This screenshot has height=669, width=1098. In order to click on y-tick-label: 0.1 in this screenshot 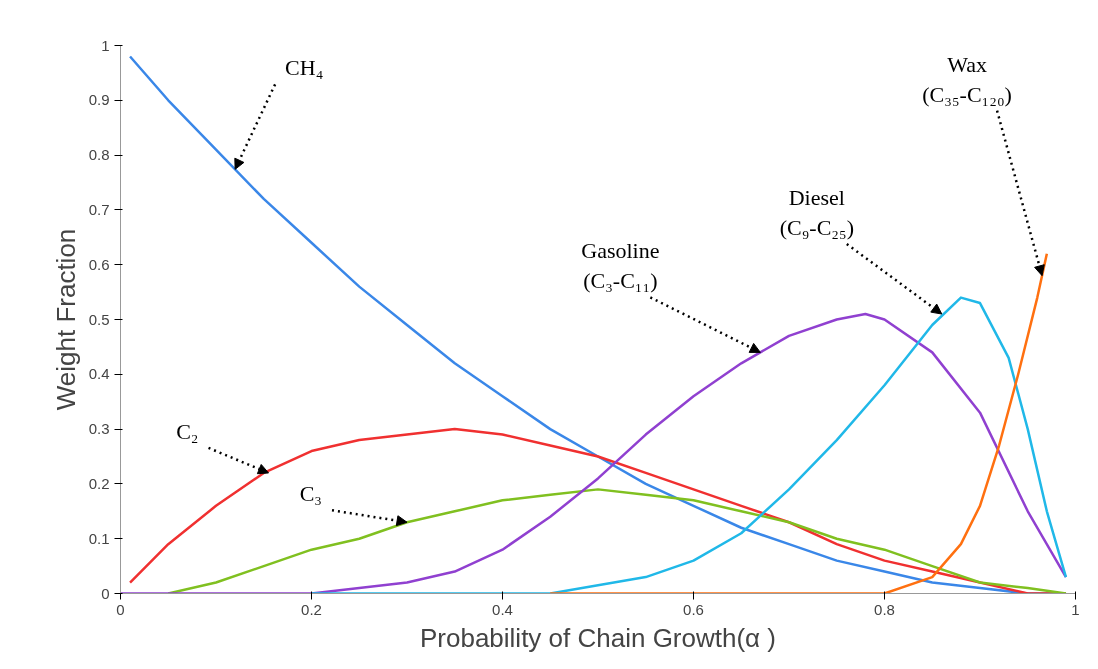, I will do `click(99, 538)`.